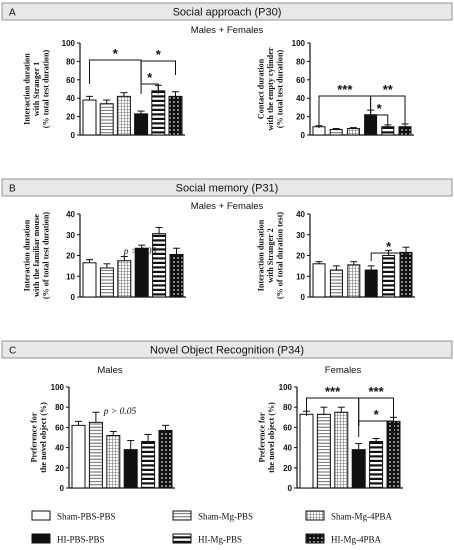 This screenshot has width=454, height=550. I want to click on legend-label: Sham-Mg-4PBA, so click(362, 517).